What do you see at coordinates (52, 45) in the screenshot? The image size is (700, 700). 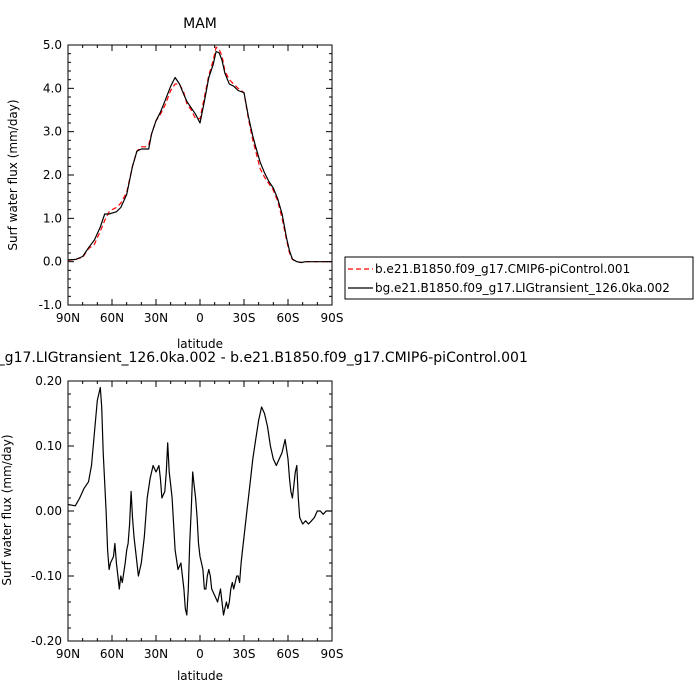 I see `top-y-tick-label: 5.0` at bounding box center [52, 45].